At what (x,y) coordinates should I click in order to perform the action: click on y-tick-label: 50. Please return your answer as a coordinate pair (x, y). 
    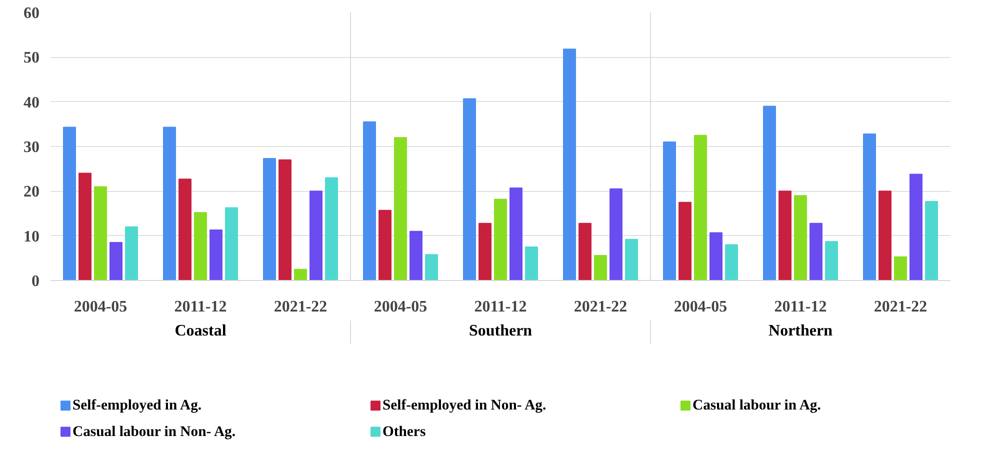
    Looking at the image, I should click on (32, 58).